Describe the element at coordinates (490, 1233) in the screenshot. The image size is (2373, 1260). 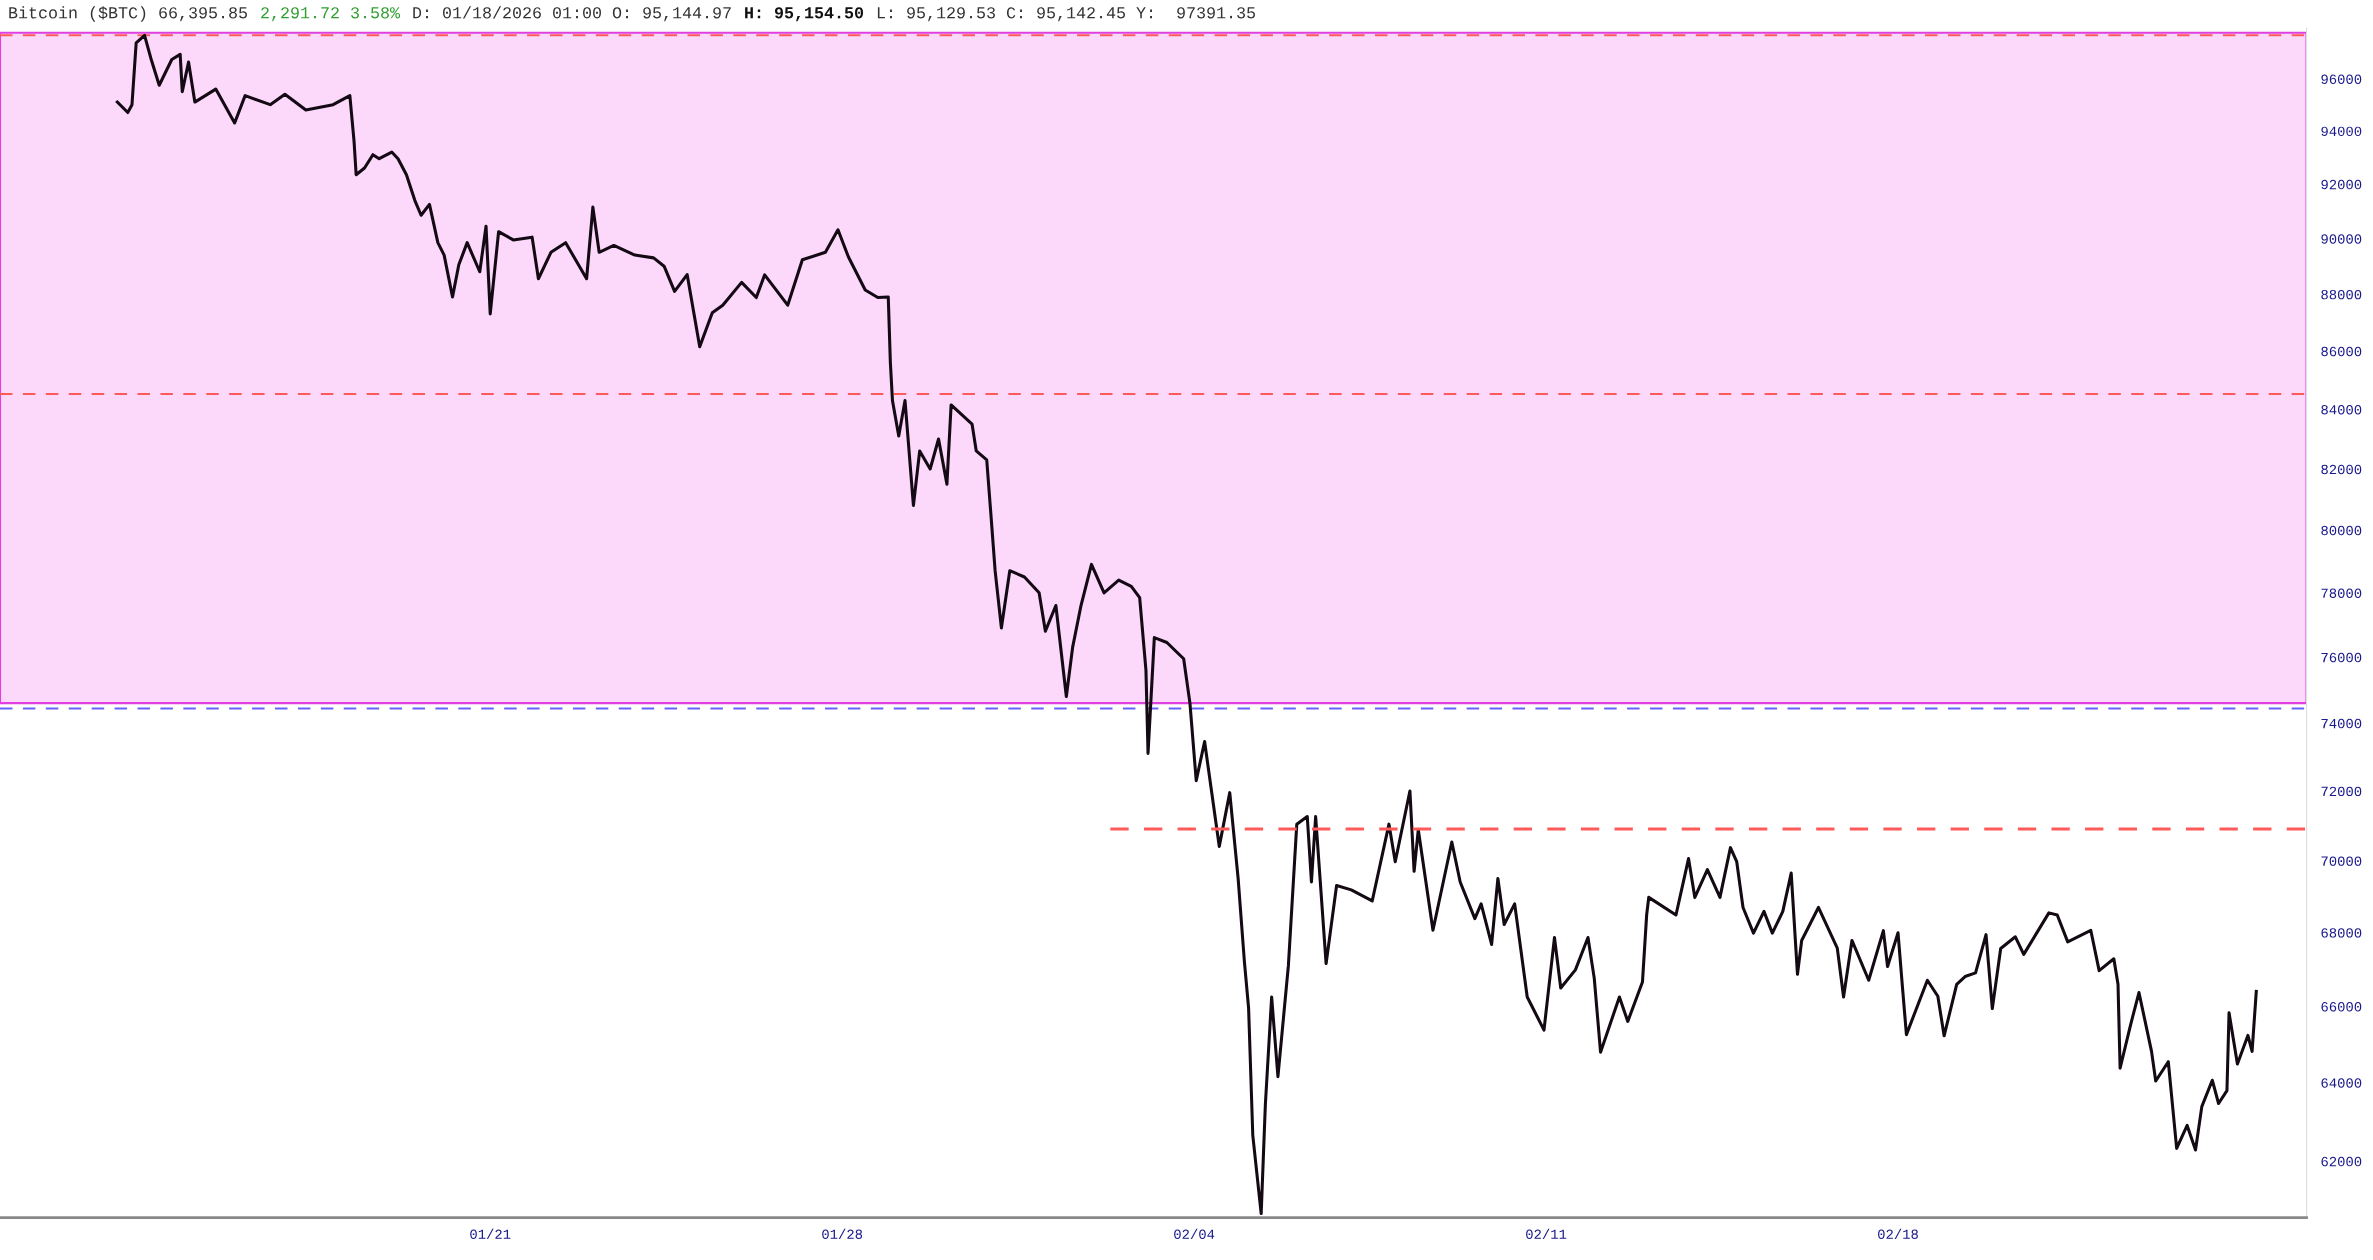
I see `x-tick-label: 01/21` at that location.